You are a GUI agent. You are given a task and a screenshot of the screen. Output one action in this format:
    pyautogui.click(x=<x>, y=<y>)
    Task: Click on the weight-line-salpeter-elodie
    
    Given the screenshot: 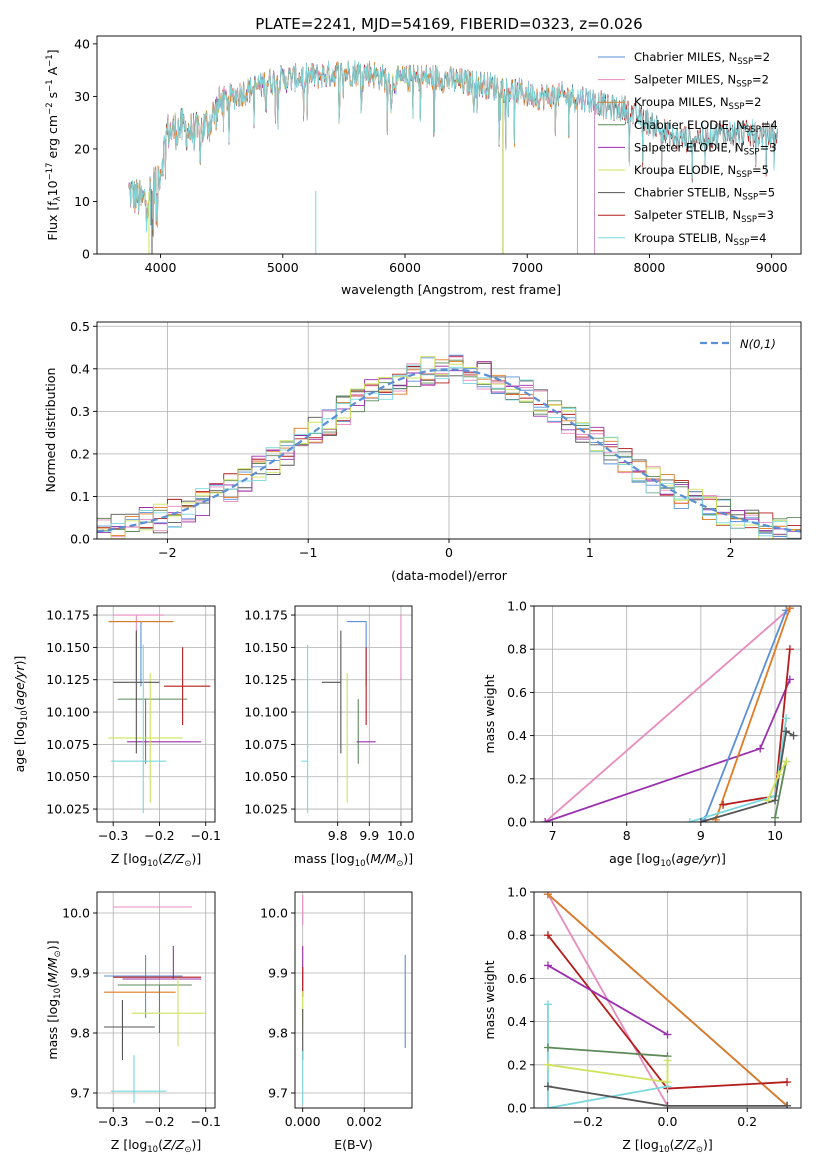 What is the action you would take?
    pyautogui.click(x=667, y=748)
    